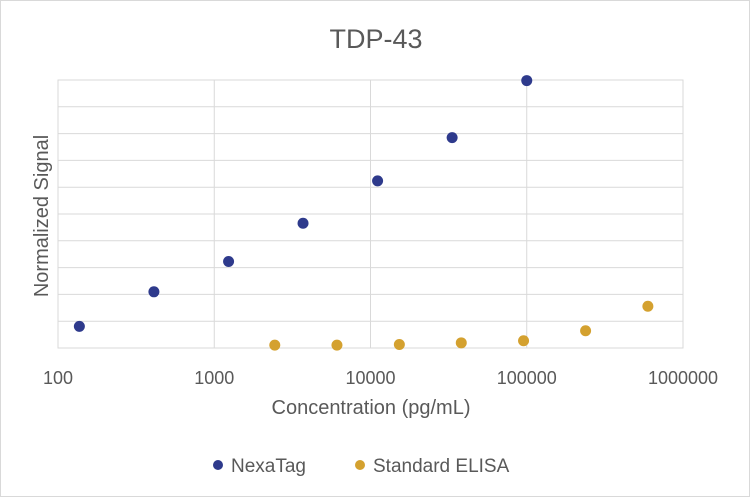 This screenshot has height=498, width=750. I want to click on legend-label-elisa: Standard ELISA, so click(441, 466).